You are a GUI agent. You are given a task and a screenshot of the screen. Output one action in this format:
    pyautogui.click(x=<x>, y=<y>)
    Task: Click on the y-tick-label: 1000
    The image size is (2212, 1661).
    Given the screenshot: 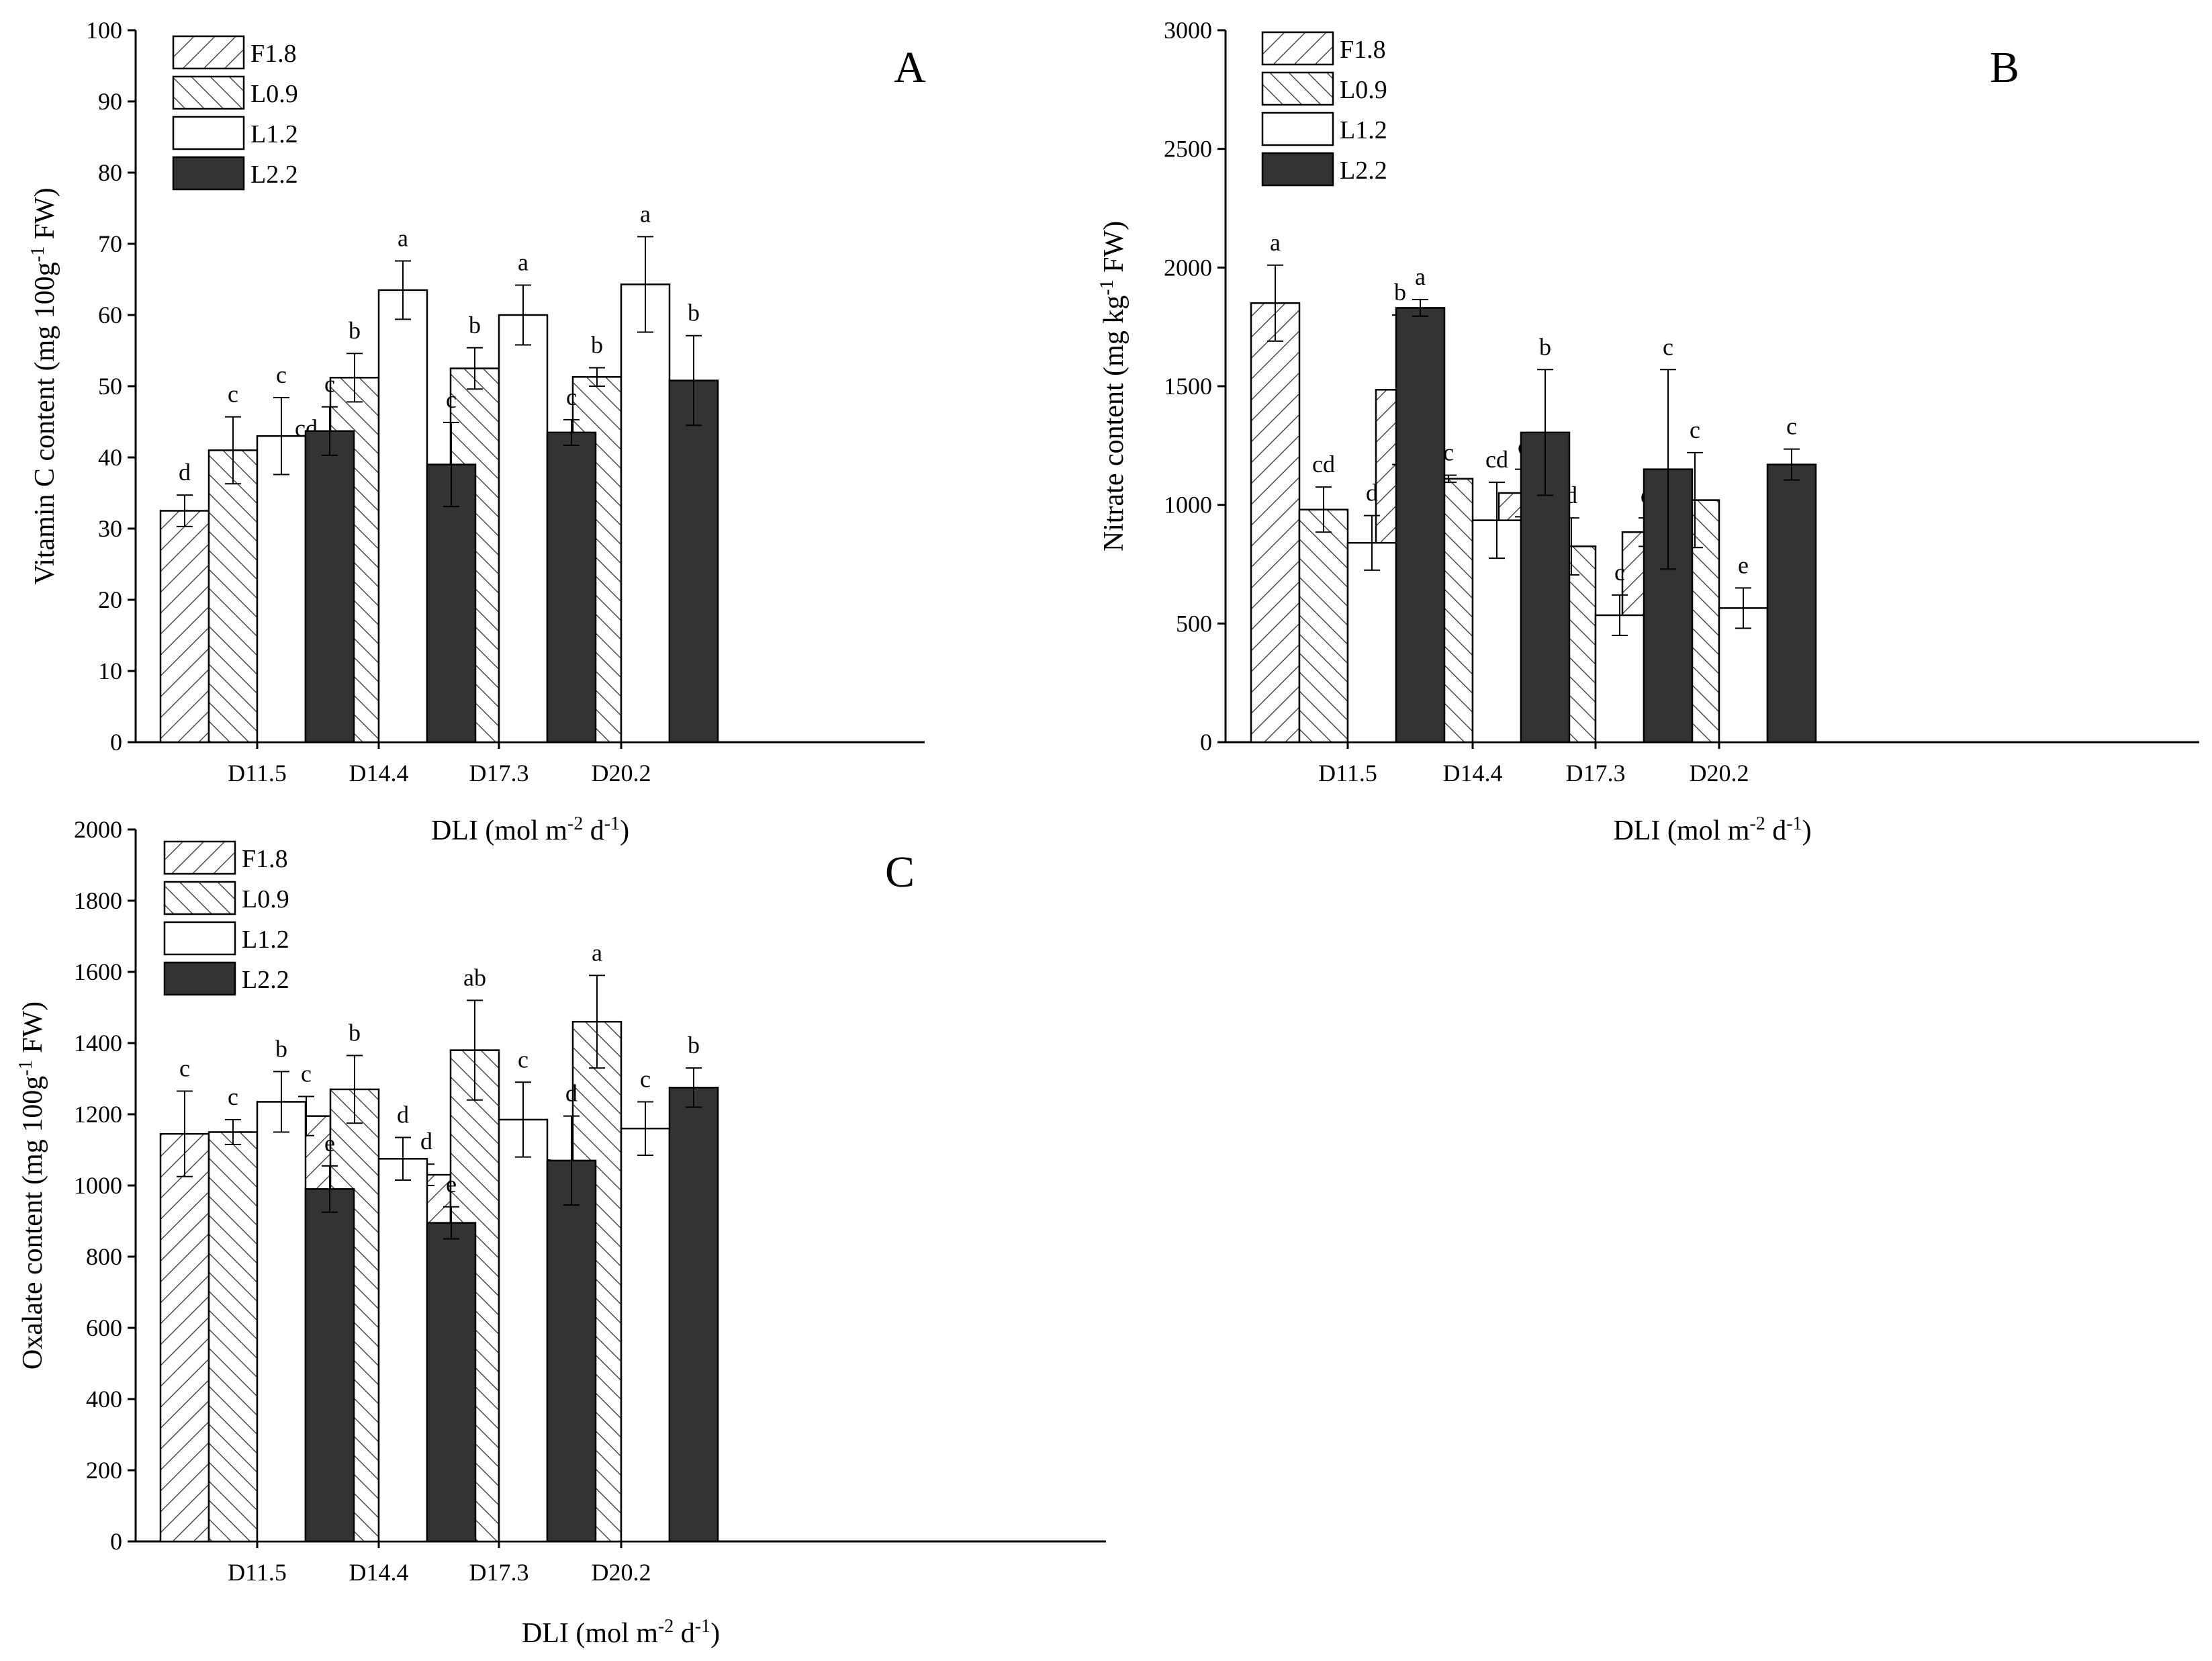 What is the action you would take?
    pyautogui.click(x=1188, y=505)
    